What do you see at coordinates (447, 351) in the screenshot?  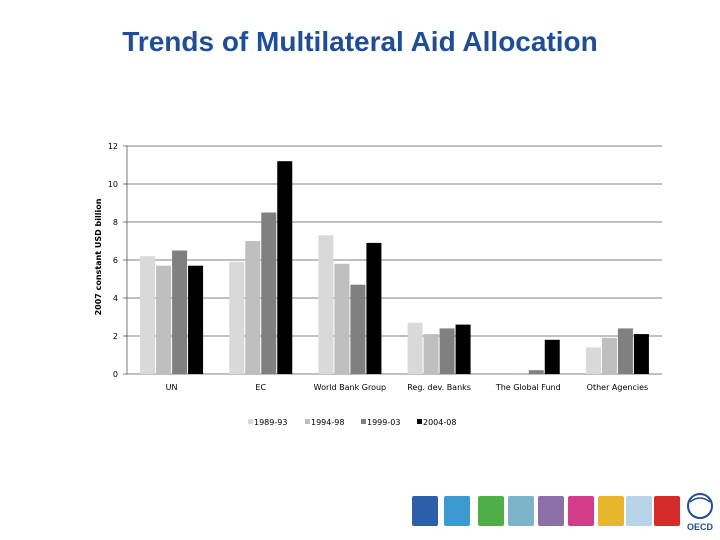 I see `bar-1999-03-reg-dev-banks` at bounding box center [447, 351].